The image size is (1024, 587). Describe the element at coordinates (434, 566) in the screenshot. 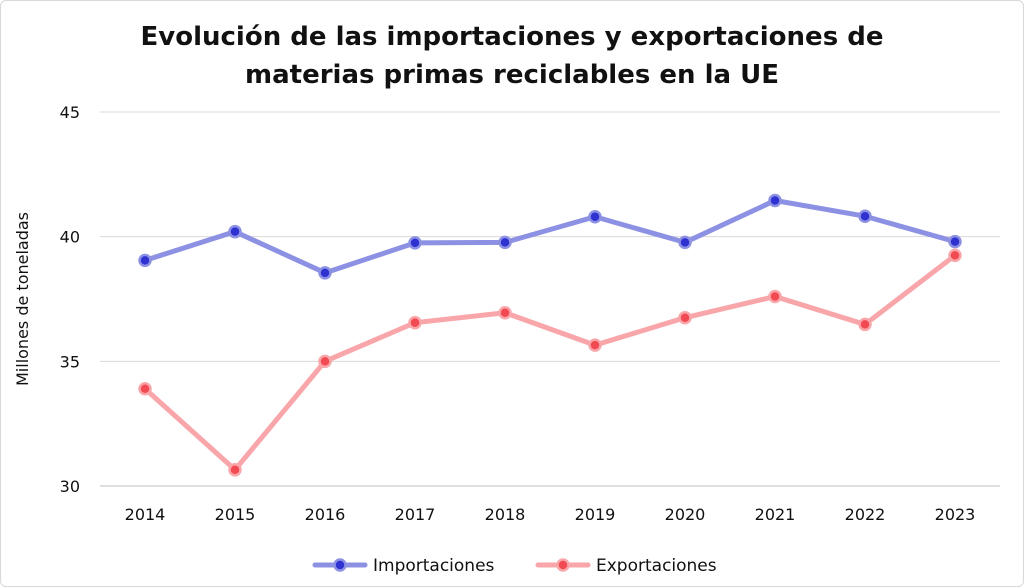

I see `legend-label: Importaciones` at that location.